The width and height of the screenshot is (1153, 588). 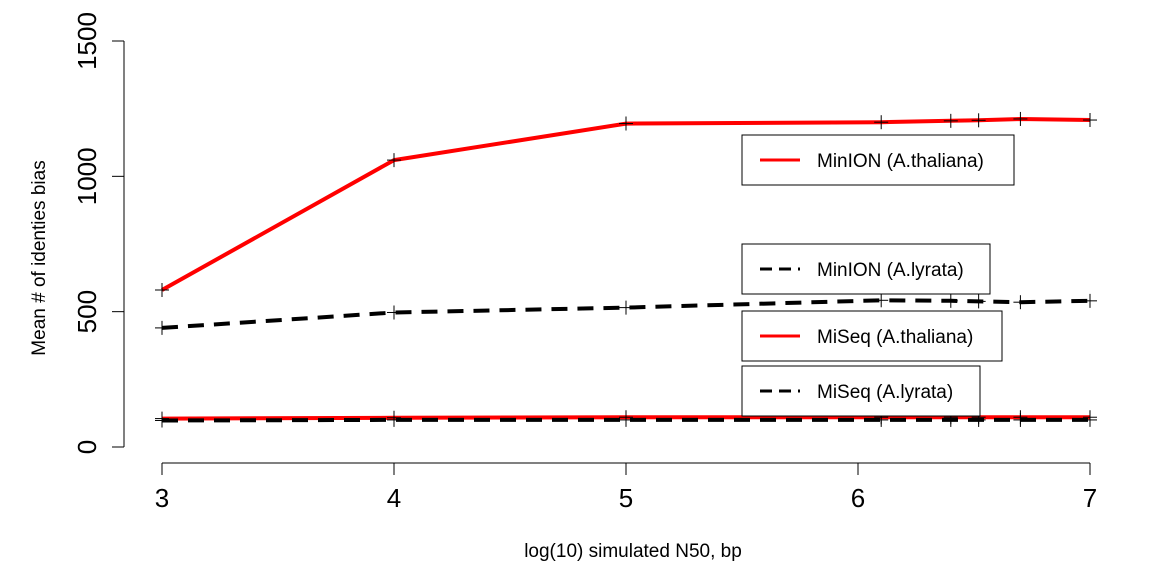 What do you see at coordinates (1090, 498) in the screenshot?
I see `x-tick-label: 7` at bounding box center [1090, 498].